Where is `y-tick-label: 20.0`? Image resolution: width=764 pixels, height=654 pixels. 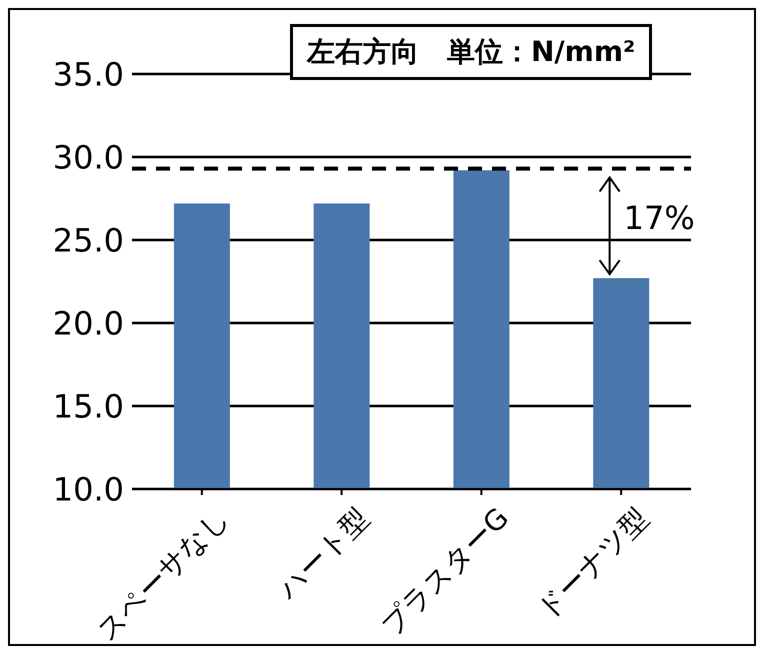 y-tick-label: 20.0 is located at coordinates (88, 323).